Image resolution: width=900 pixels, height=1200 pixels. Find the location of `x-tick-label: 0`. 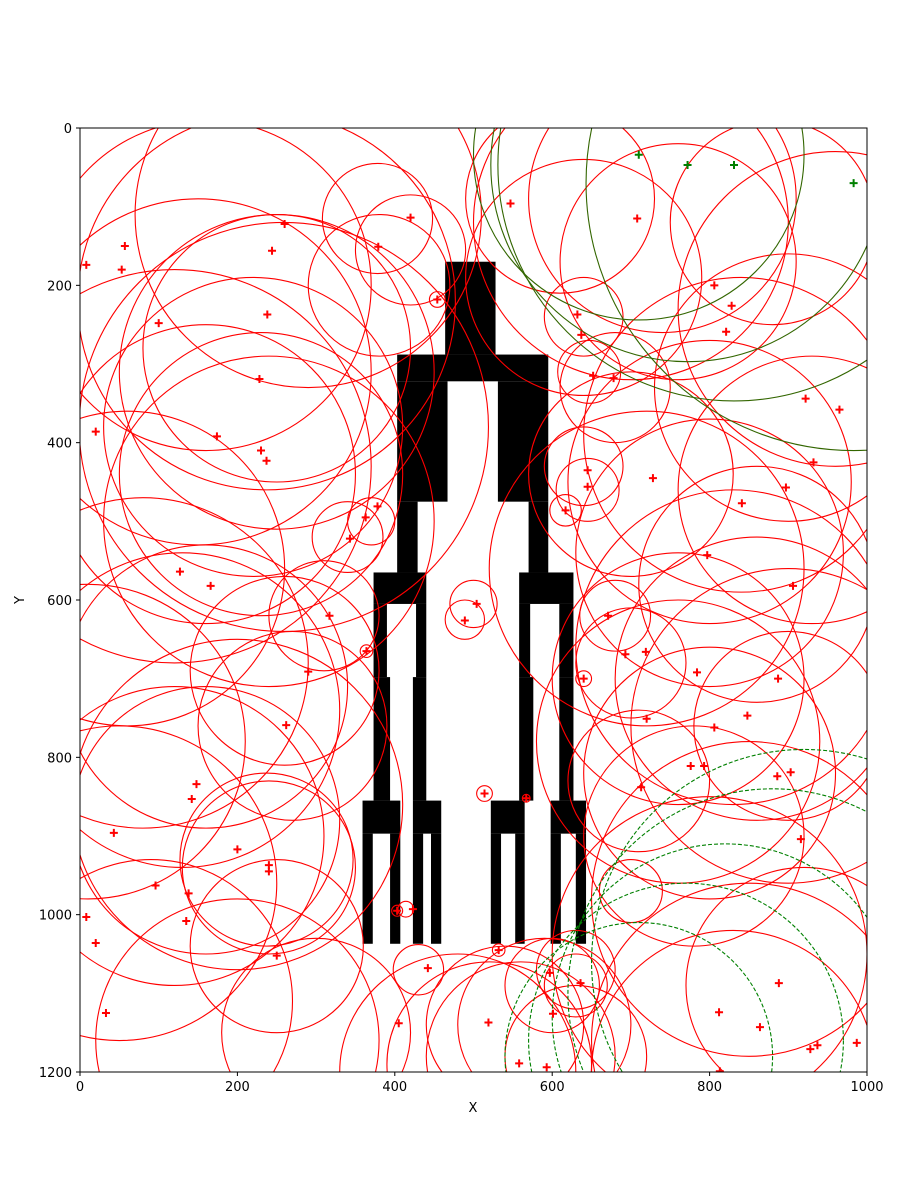

x-tick-label: 0 is located at coordinates (80, 1087).